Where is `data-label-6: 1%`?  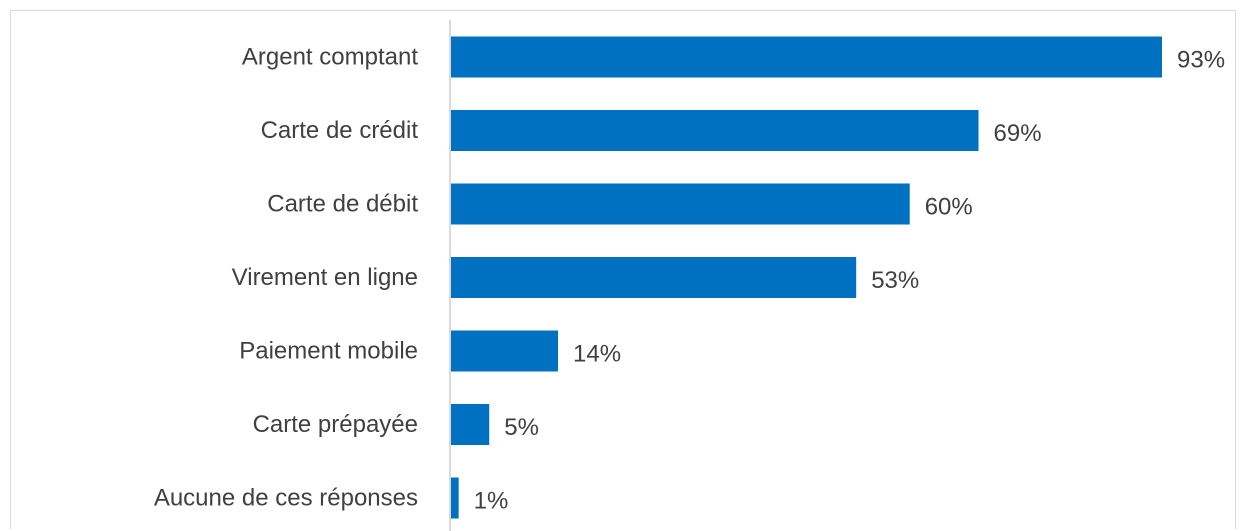 data-label-6: 1% is located at coordinates (491, 501).